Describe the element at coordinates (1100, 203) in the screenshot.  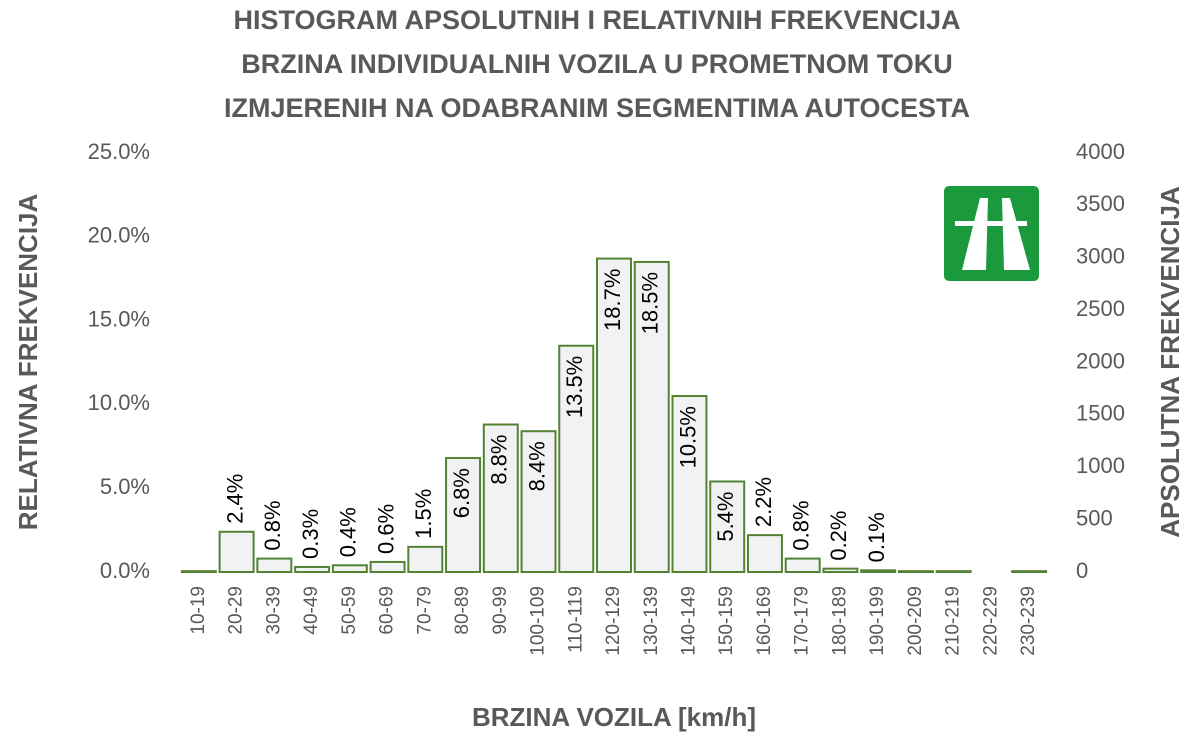
I see `y2-tick-label: 3500` at that location.